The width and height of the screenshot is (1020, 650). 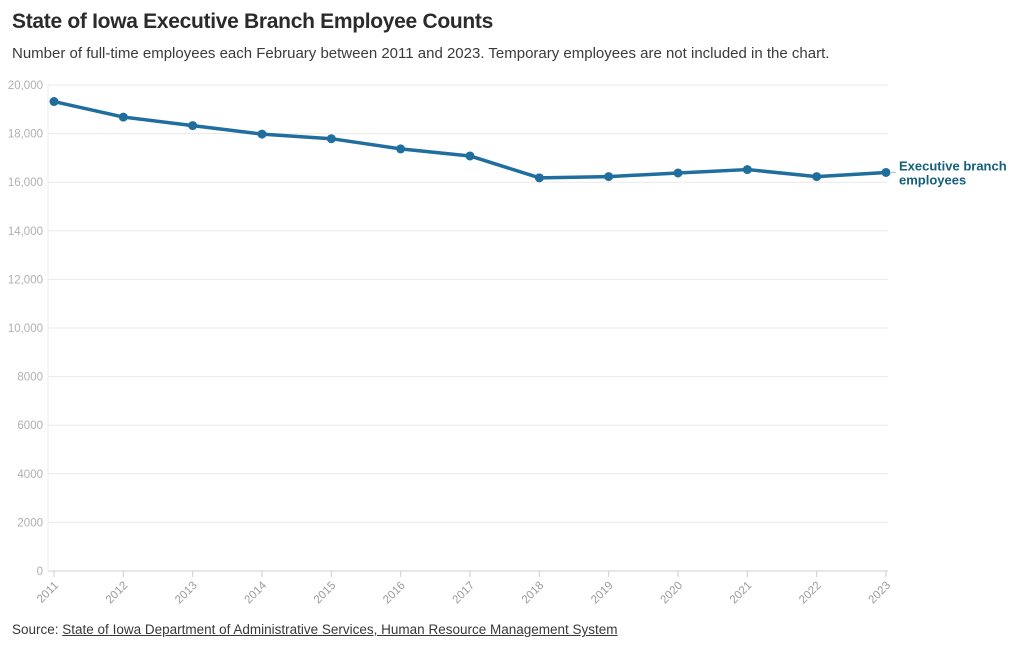 I want to click on y-tick-label: 18,000, so click(x=25, y=135).